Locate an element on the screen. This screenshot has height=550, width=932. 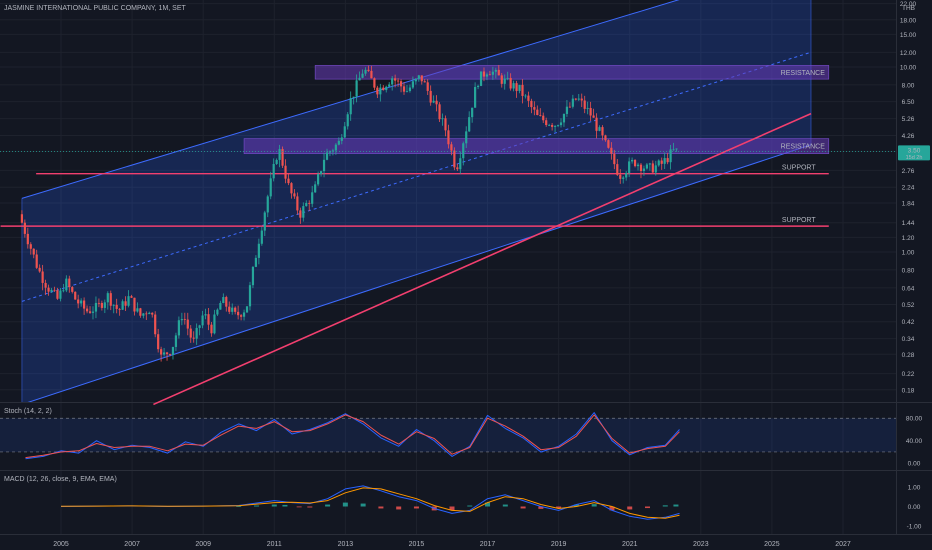
support-line-2: SUPPORT is located at coordinates (414, 222).